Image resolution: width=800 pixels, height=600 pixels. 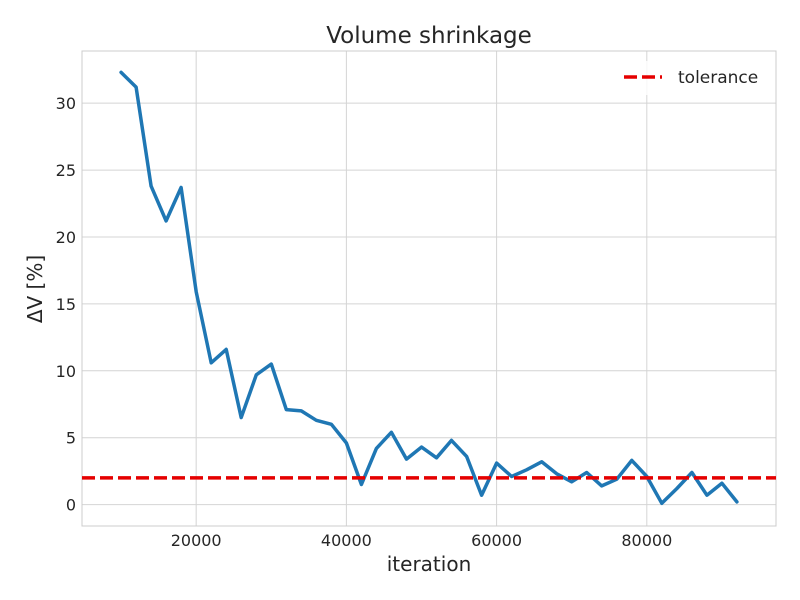 What do you see at coordinates (66, 103) in the screenshot?
I see `y-tick-label: 30` at bounding box center [66, 103].